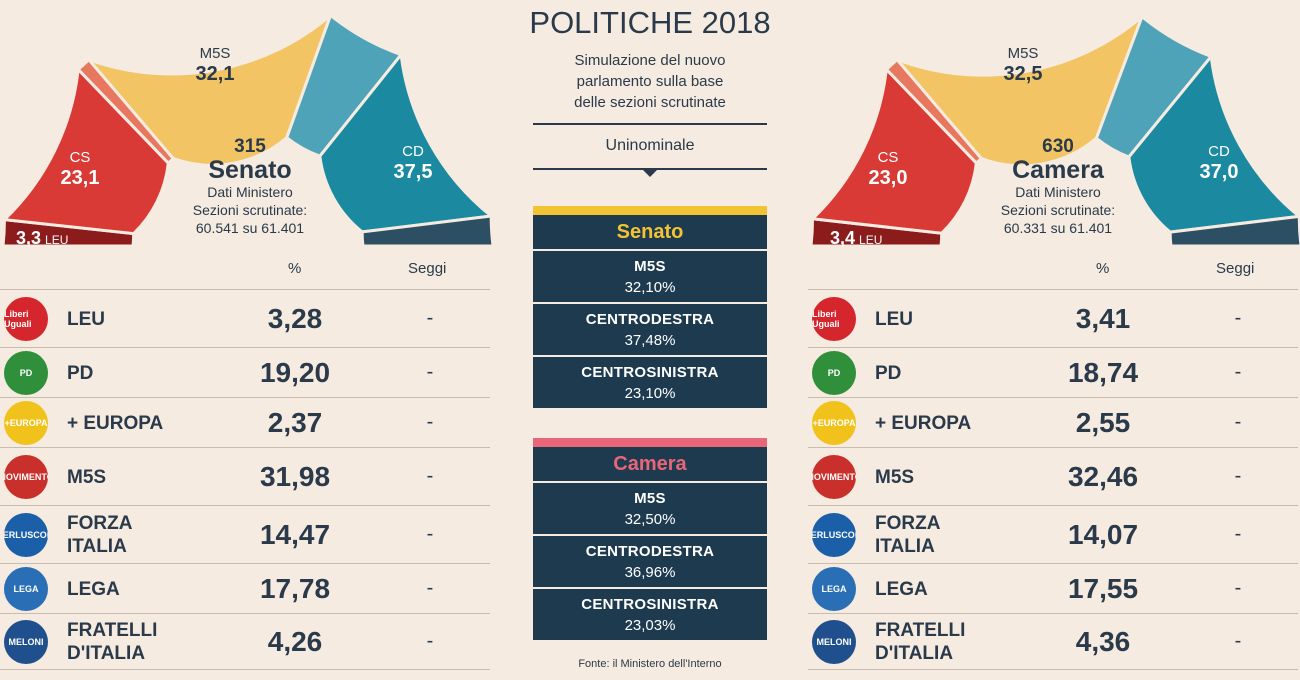  What do you see at coordinates (650, 145) in the screenshot?
I see `uninominale-label: Uninominale` at bounding box center [650, 145].